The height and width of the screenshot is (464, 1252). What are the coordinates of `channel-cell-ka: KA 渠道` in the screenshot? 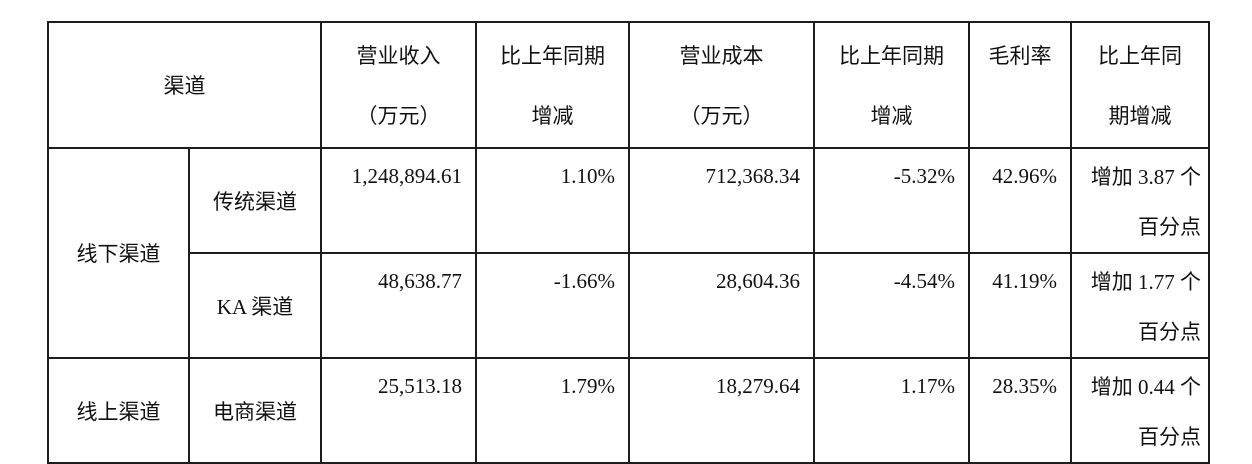 It's located at (255, 305).